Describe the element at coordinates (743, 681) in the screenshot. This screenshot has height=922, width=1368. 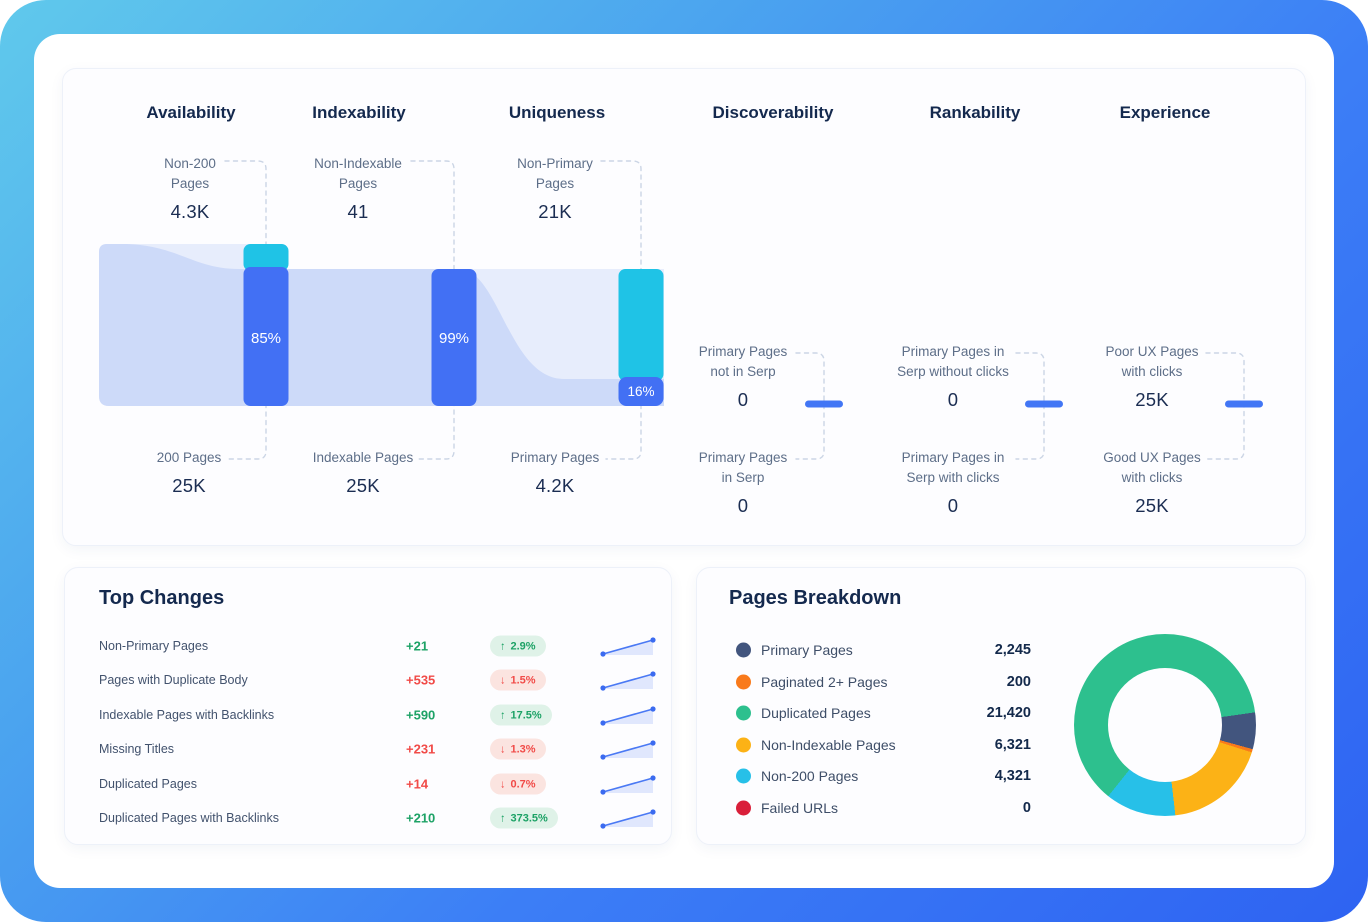
I see `legend-dot-paginated-pages` at that location.